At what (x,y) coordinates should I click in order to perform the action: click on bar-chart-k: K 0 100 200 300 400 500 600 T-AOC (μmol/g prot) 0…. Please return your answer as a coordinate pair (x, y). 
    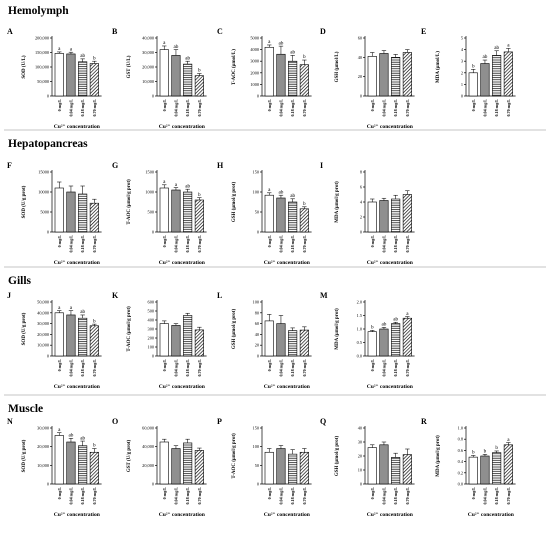
    Looking at the image, I should click on (159, 340).